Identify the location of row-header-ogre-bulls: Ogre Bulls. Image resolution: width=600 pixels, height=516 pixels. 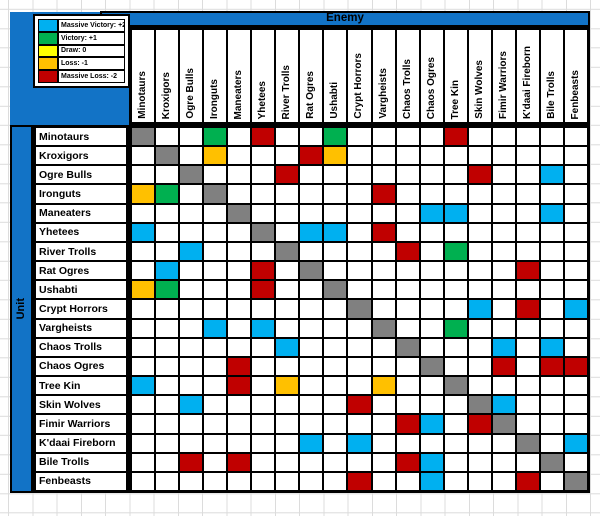
(81, 175).